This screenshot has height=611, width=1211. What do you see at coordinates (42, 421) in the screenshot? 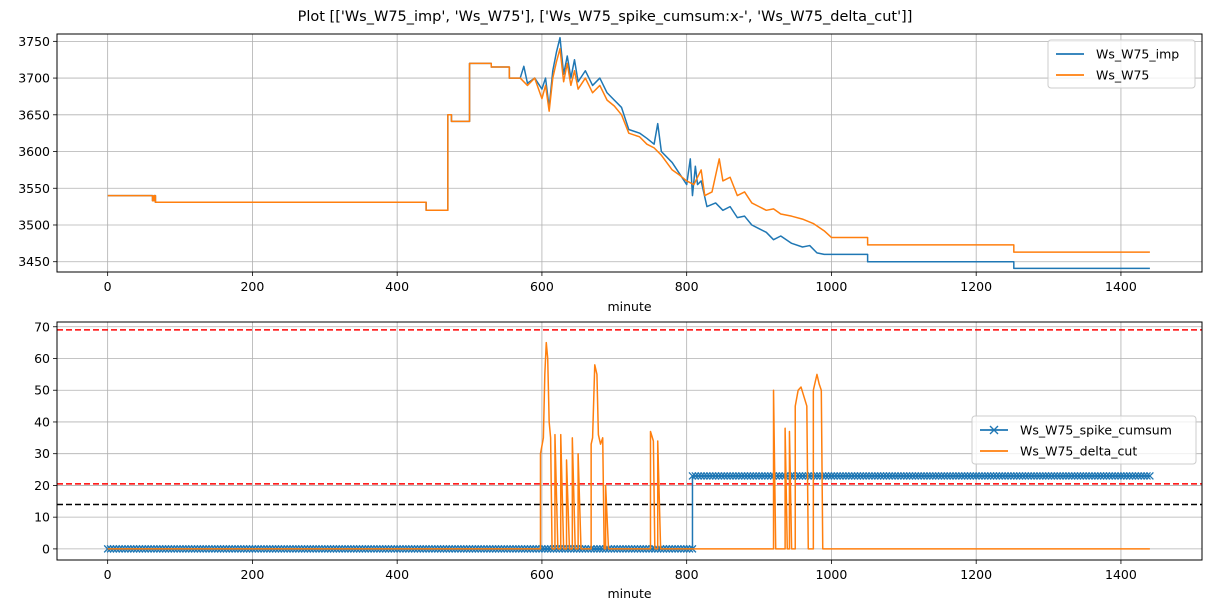
I see `y-tick-label: 40` at bounding box center [42, 421].